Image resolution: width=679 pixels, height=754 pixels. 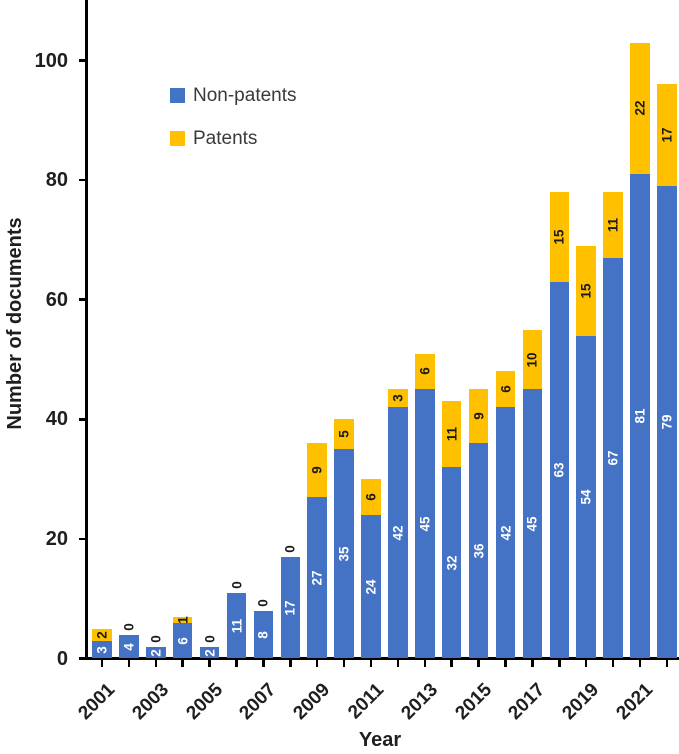 I want to click on bar-value-patents: 10, so click(x=532, y=359).